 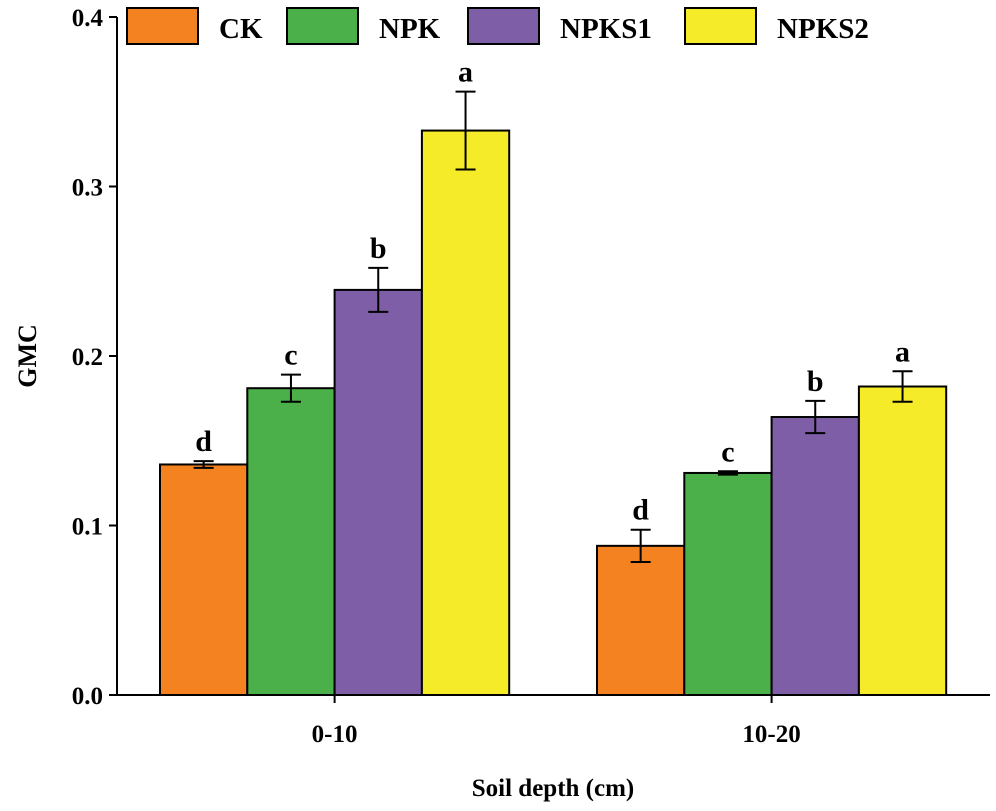 I want to click on y-tick-label: 0.2, so click(x=87, y=357).